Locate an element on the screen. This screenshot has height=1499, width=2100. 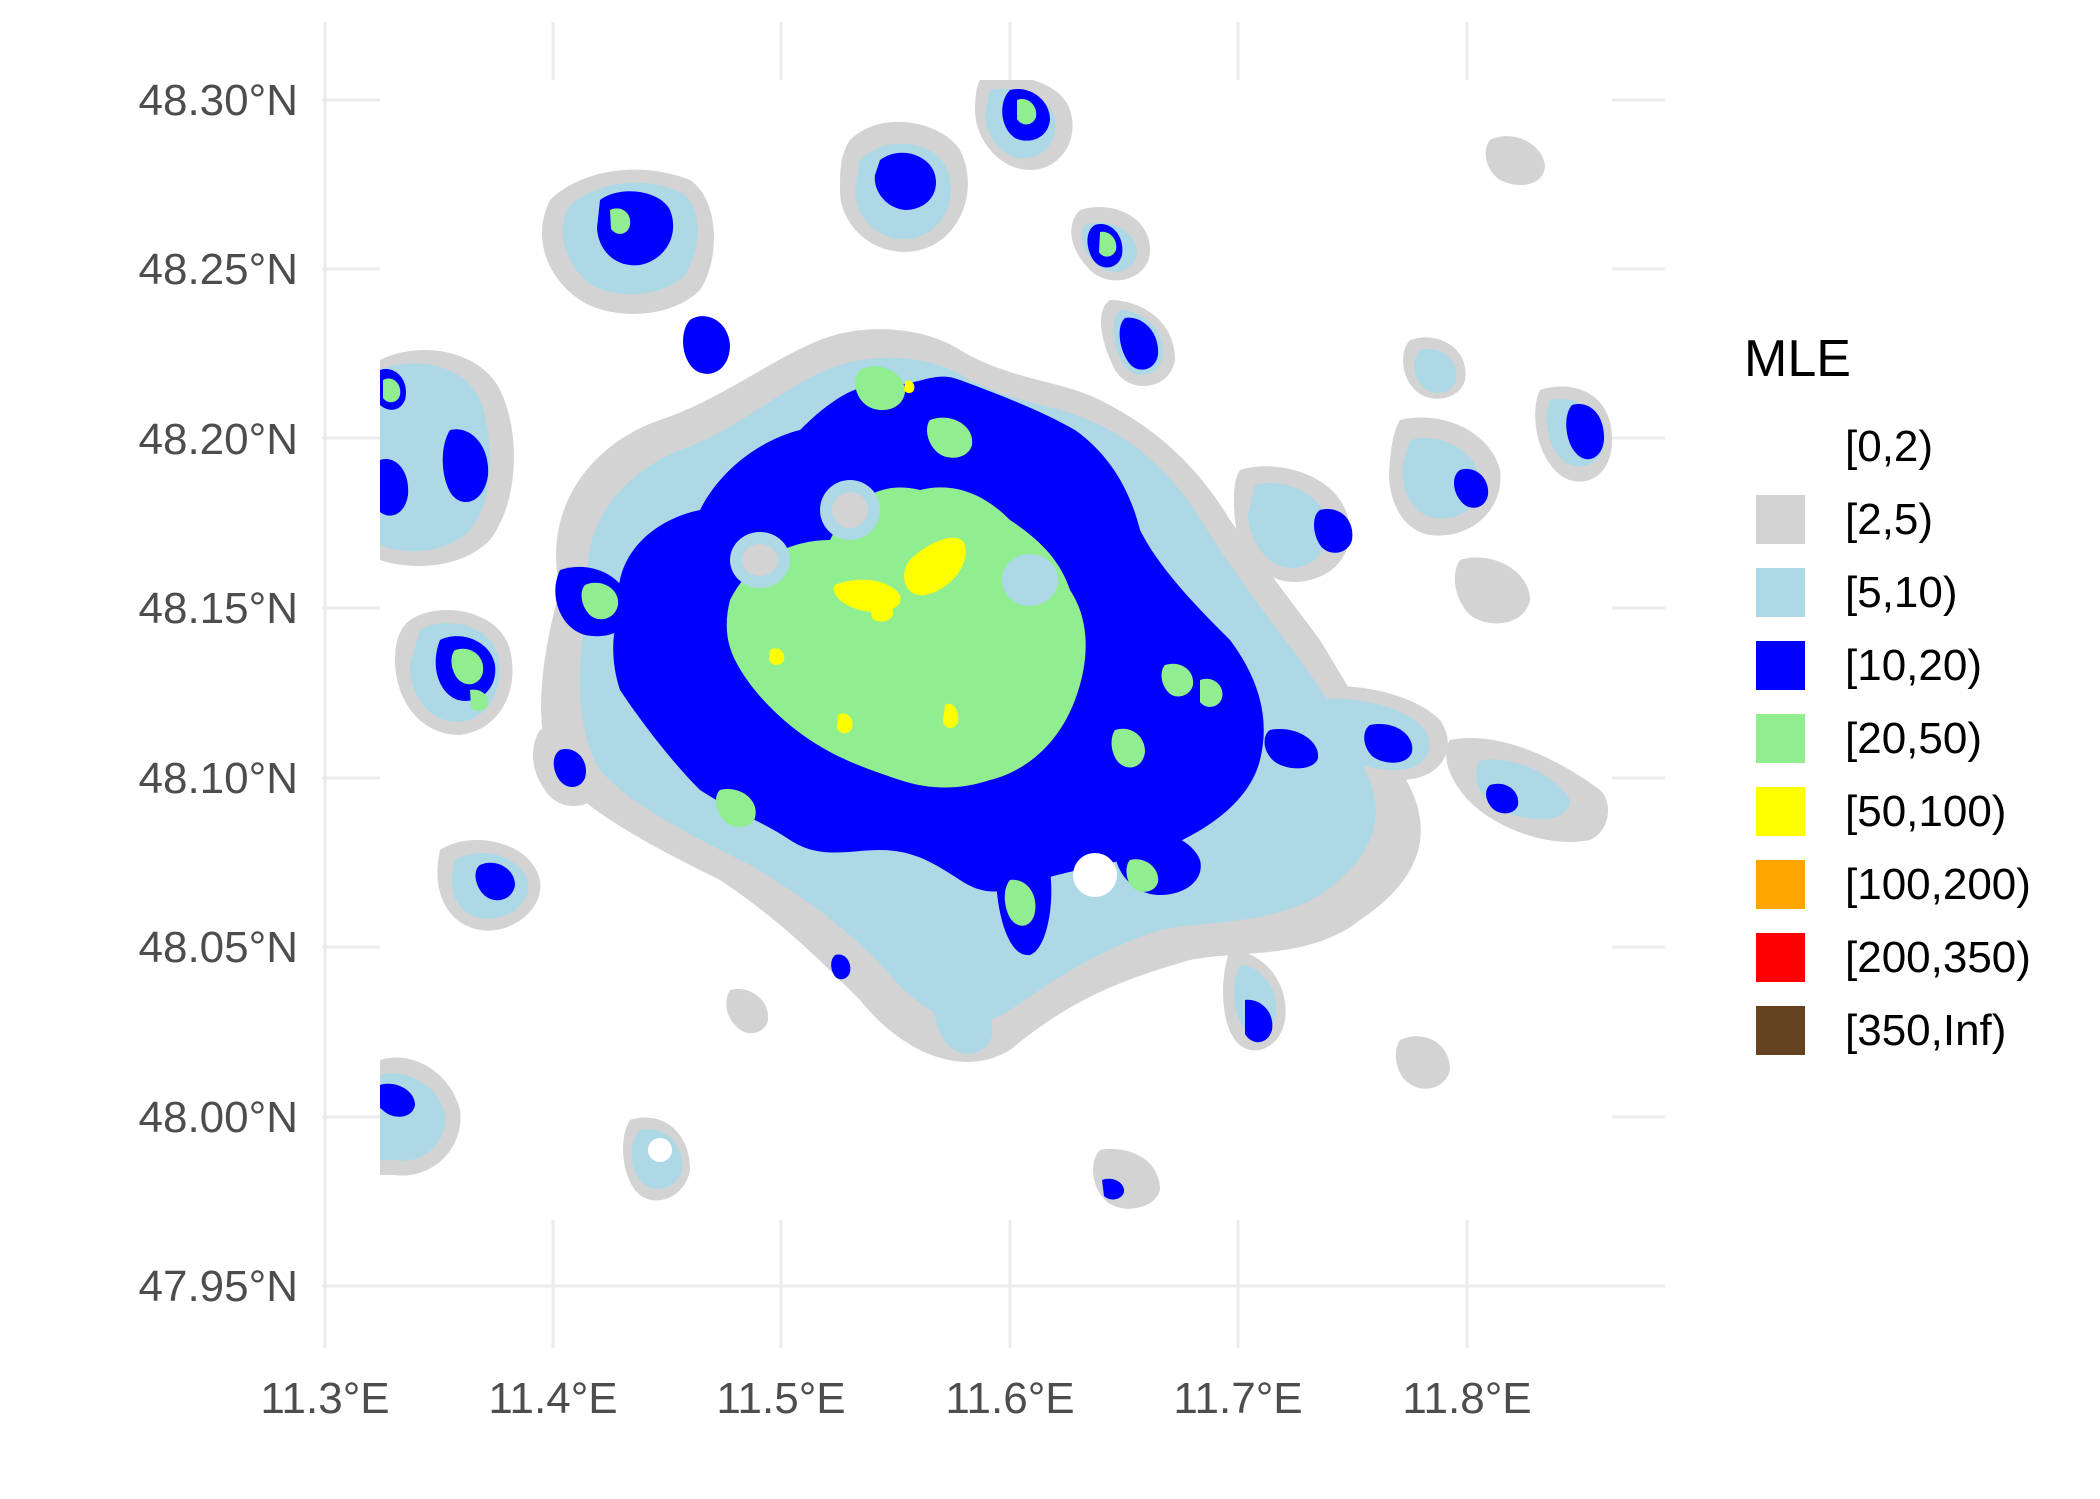
blue-n1 is located at coordinates (905, 181).